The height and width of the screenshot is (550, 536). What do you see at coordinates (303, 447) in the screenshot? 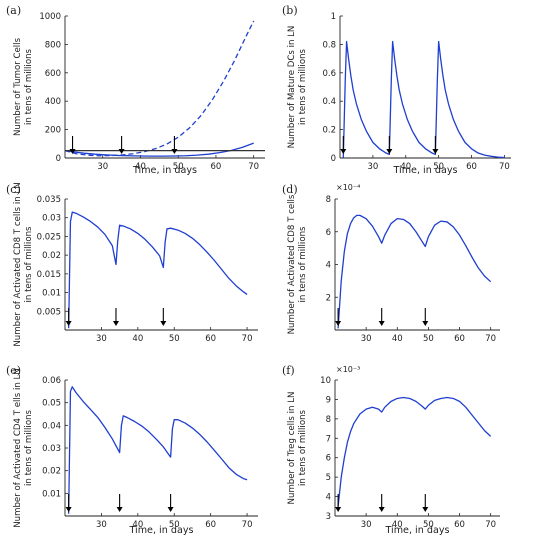
I see `y-axis-label-line2-f: in tens of millions` at bounding box center [303, 447].